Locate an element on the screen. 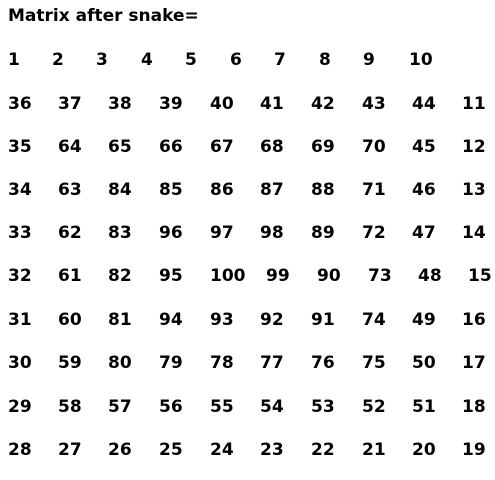 This screenshot has width=495, height=480. matrix-cell: 54 is located at coordinates (272, 407).